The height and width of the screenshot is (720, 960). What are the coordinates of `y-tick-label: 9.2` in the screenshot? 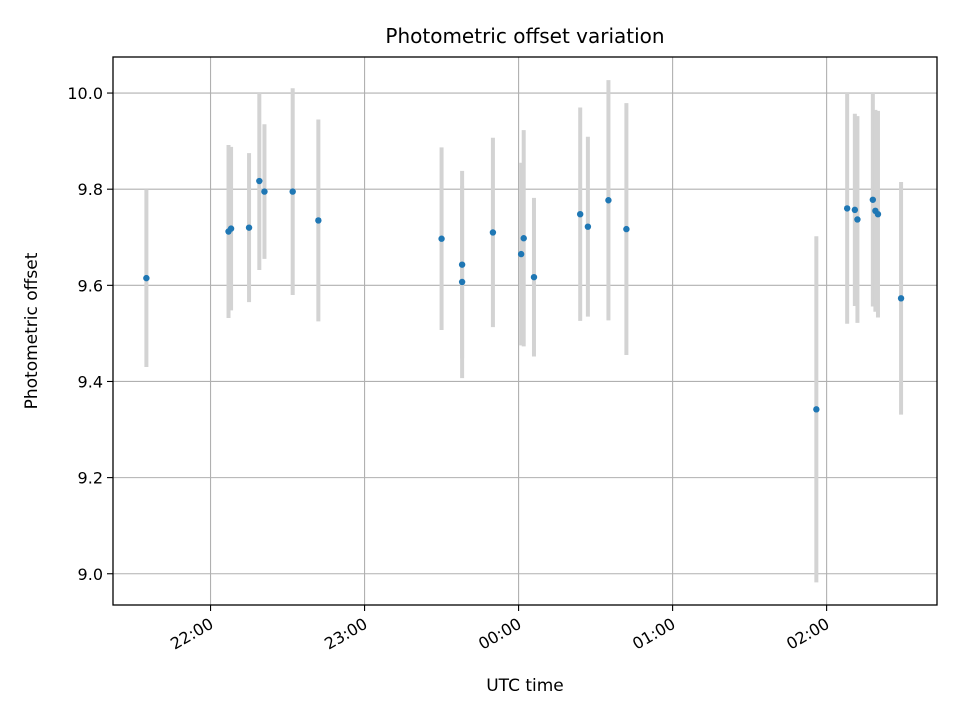 It's located at (90, 478).